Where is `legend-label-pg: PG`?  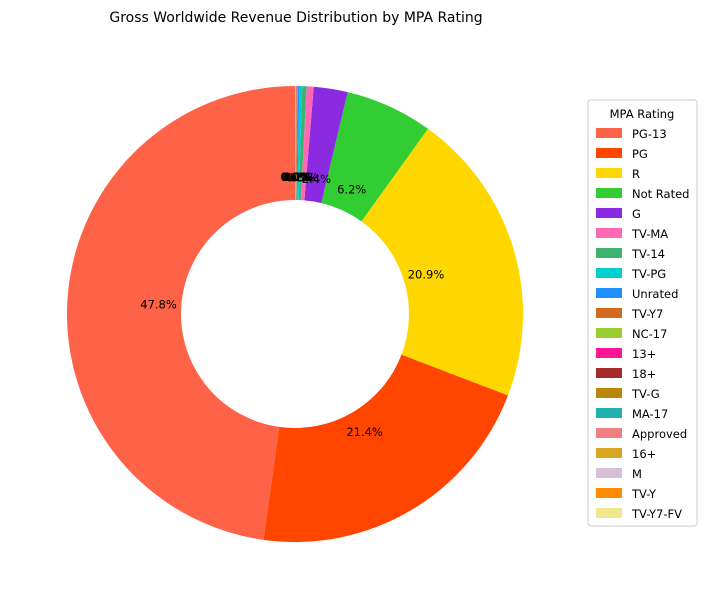 legend-label-pg: PG is located at coordinates (640, 154).